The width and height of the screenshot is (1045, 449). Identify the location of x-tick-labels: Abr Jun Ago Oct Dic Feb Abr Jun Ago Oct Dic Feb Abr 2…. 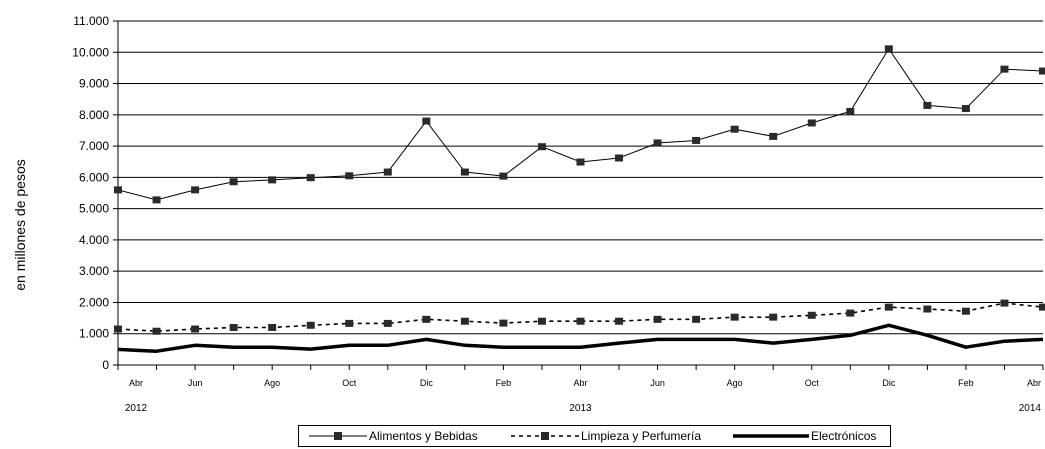
(583, 396).